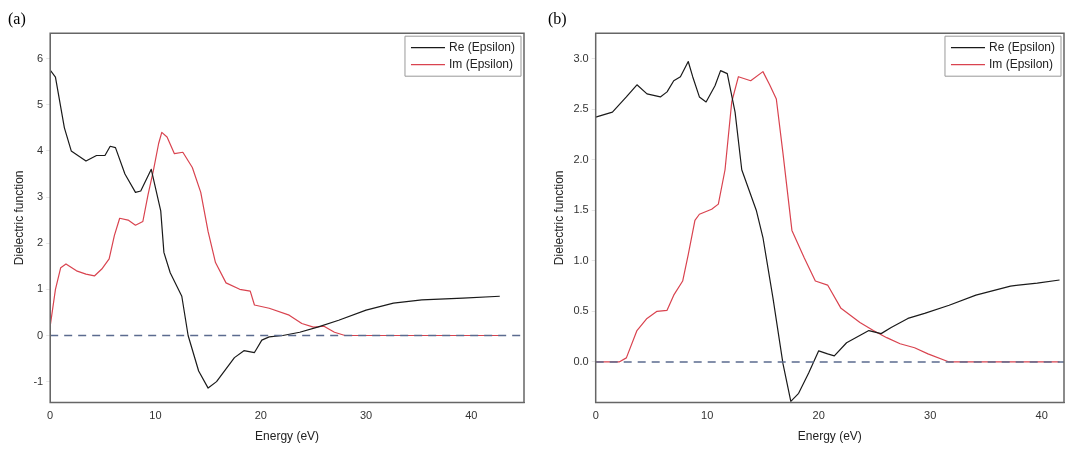 This screenshot has width=1075, height=455. I want to click on y-tick-label: 0, so click(40, 334).